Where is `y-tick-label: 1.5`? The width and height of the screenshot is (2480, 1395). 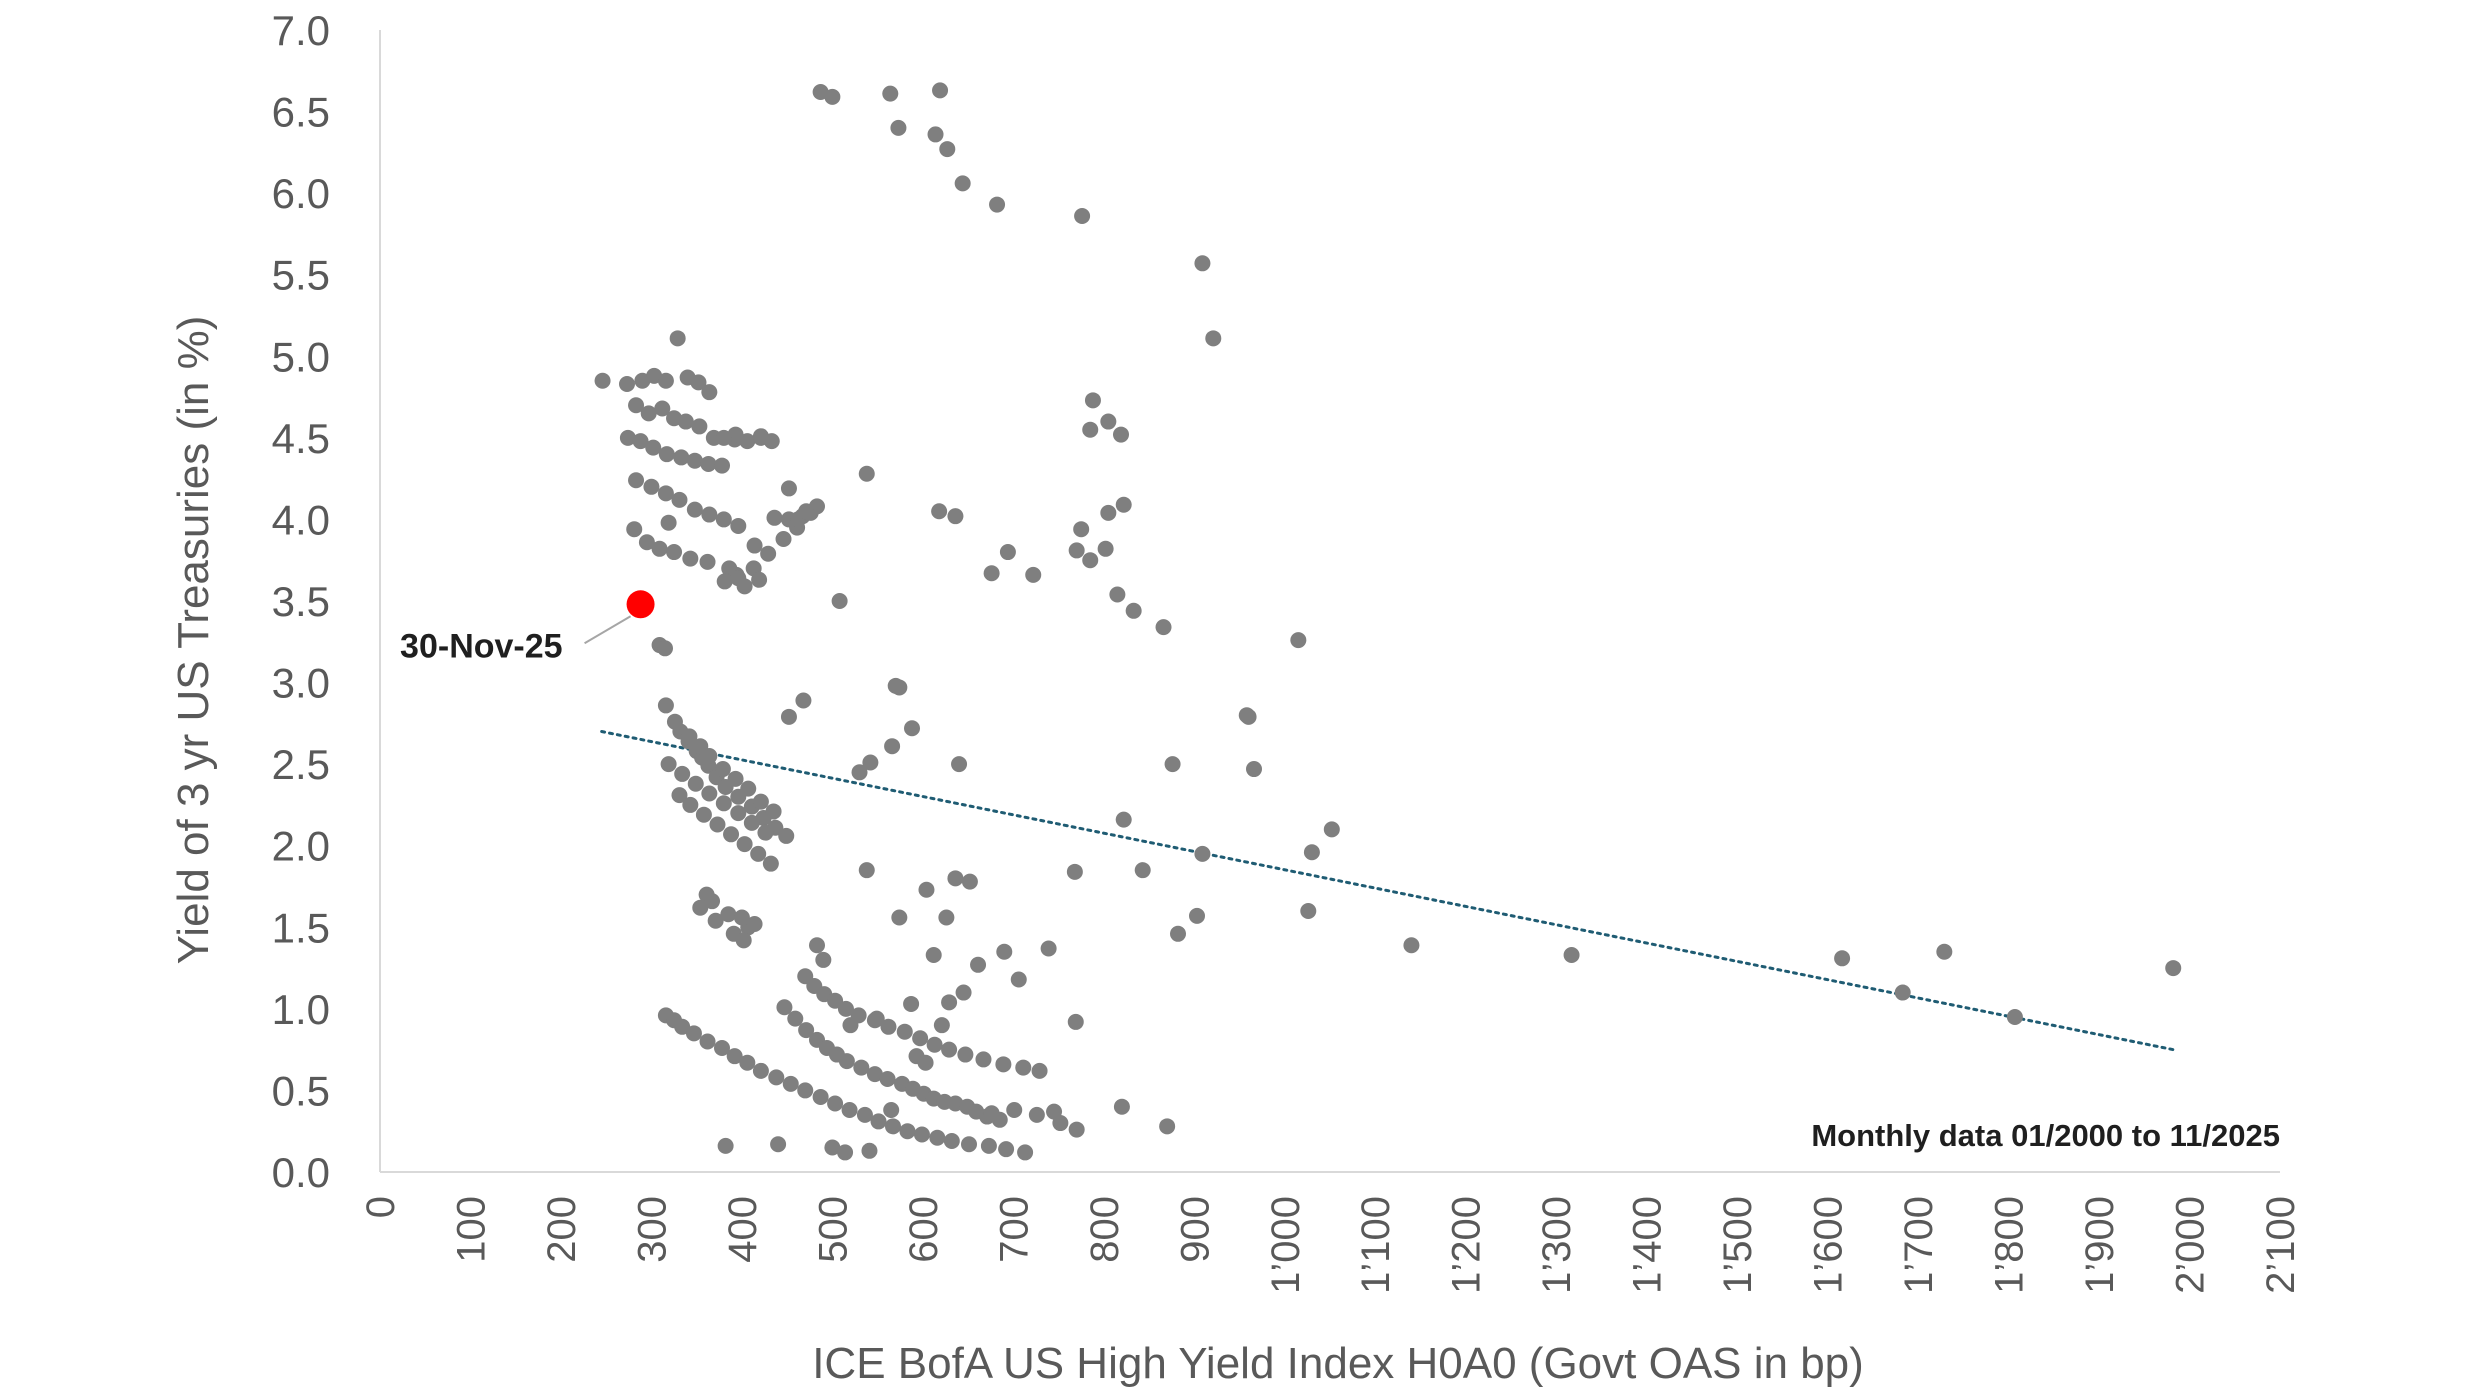
y-tick-label: 1.5 is located at coordinates (301, 927).